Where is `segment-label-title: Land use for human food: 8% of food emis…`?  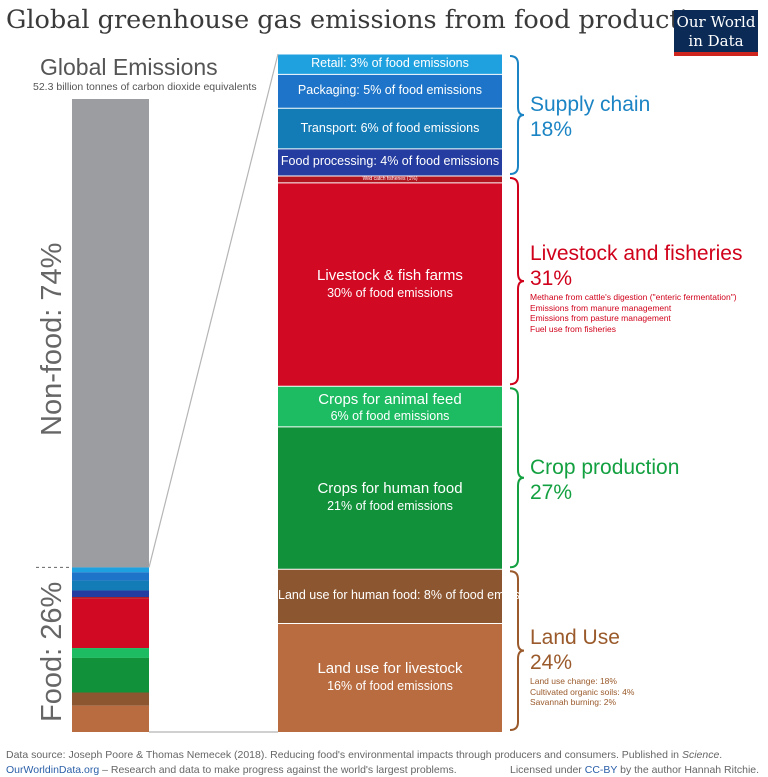
segment-label-title: Land use for human food: 8% of food emis… is located at coordinates (410, 595).